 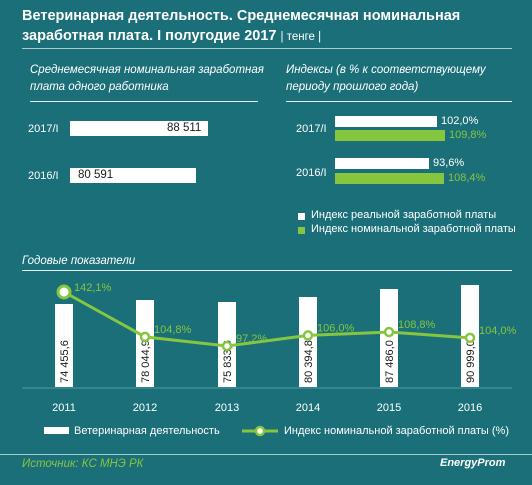 I want to click on annual-index-line, so click(x=267, y=319).